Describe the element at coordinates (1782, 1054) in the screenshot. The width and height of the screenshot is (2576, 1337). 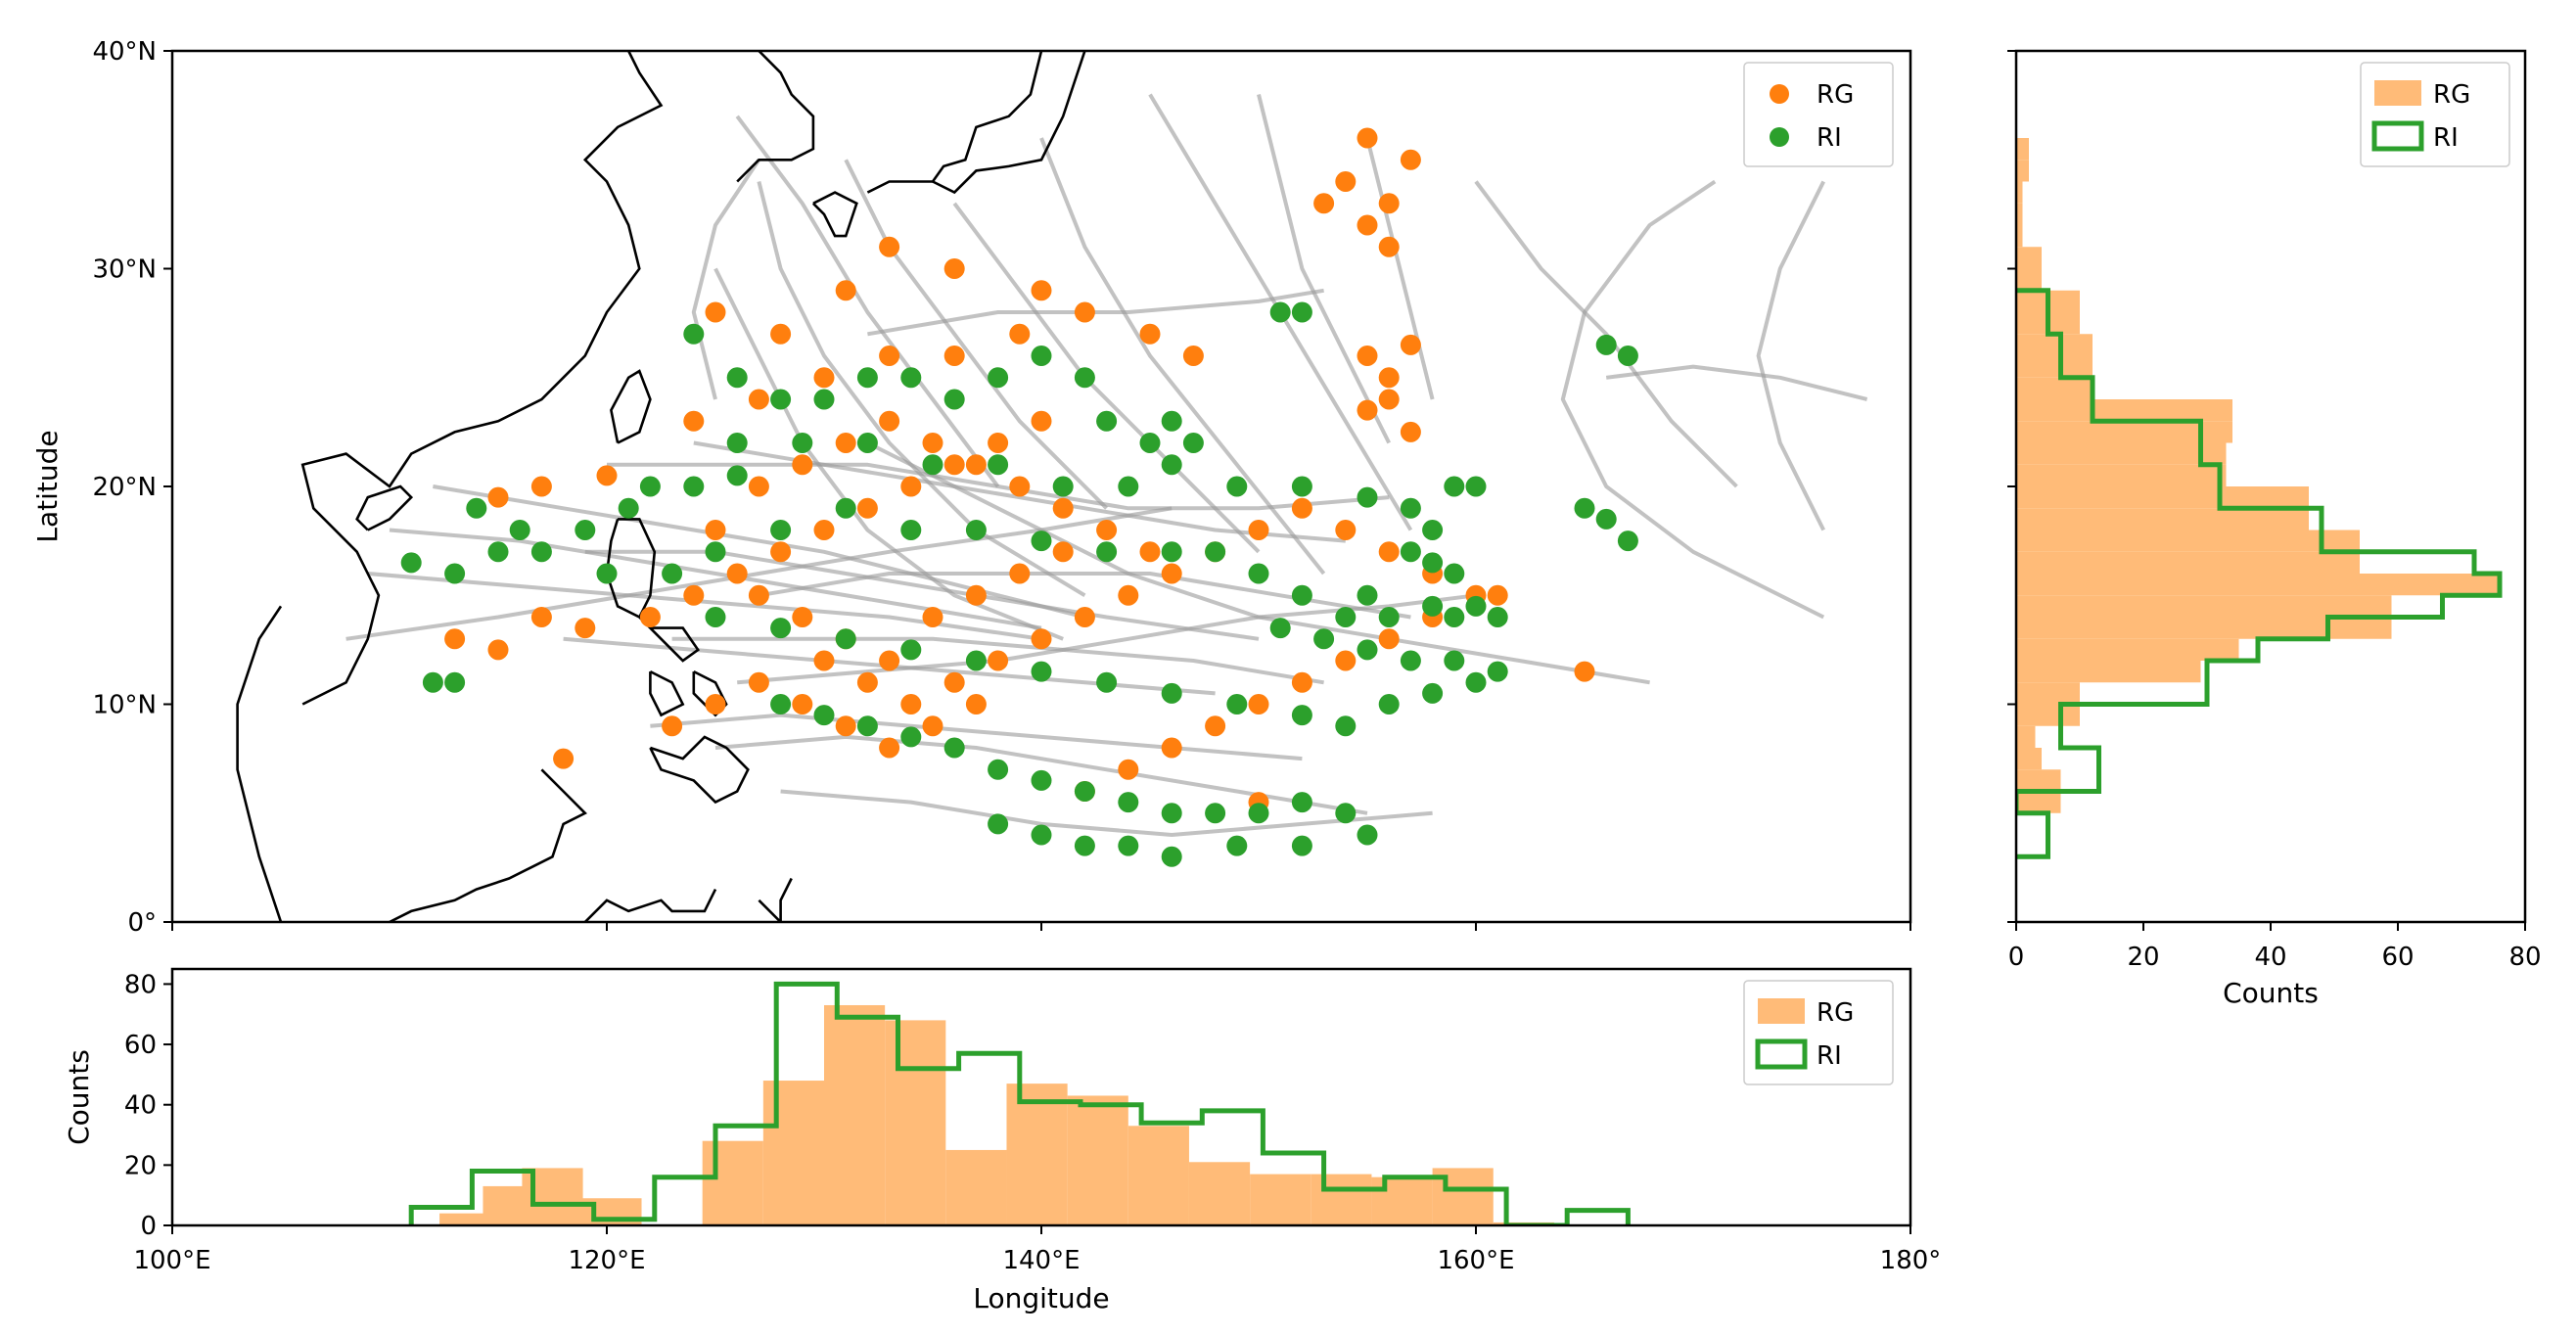
I see `legend-ri-patch` at that location.